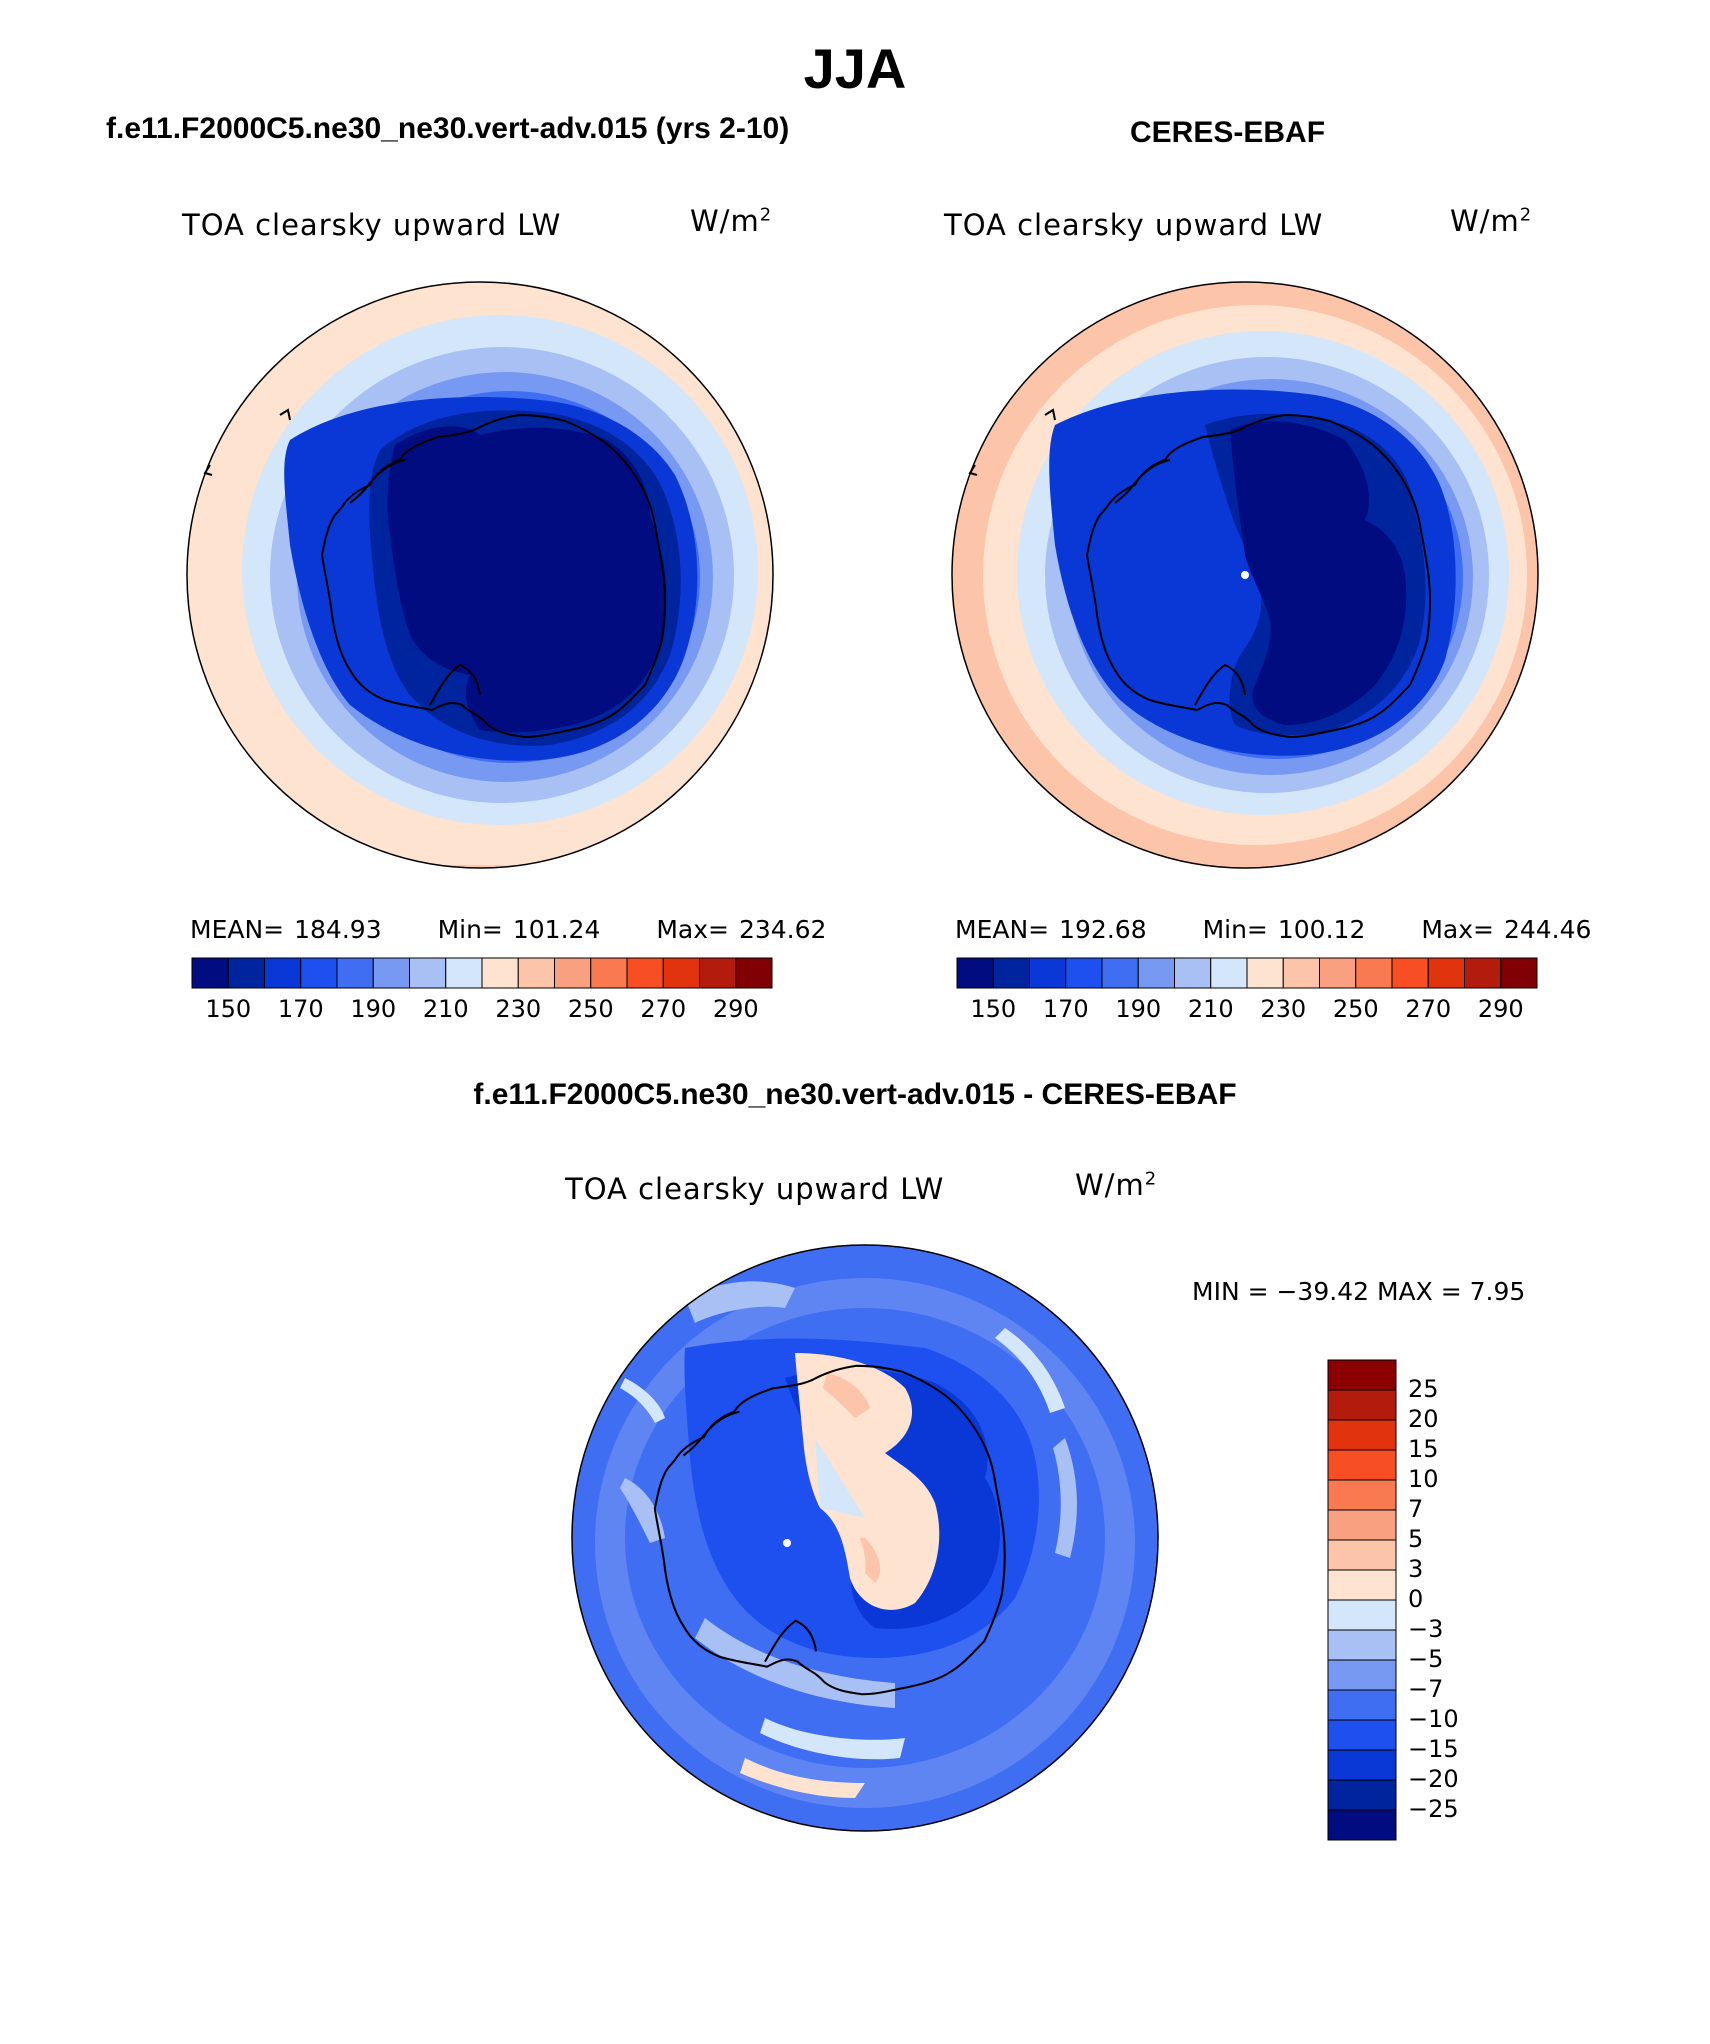  I want to click on diff-colorbar-tick-label: −25, so click(1433, 1809).